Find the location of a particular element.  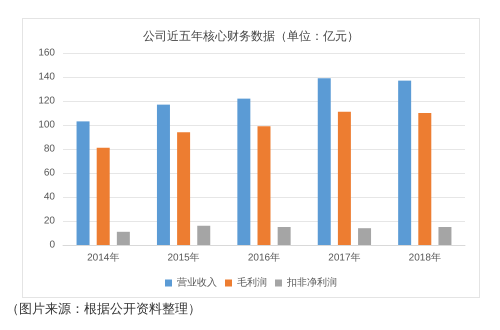

legend-label: 扣非净利润 is located at coordinates (311, 282).